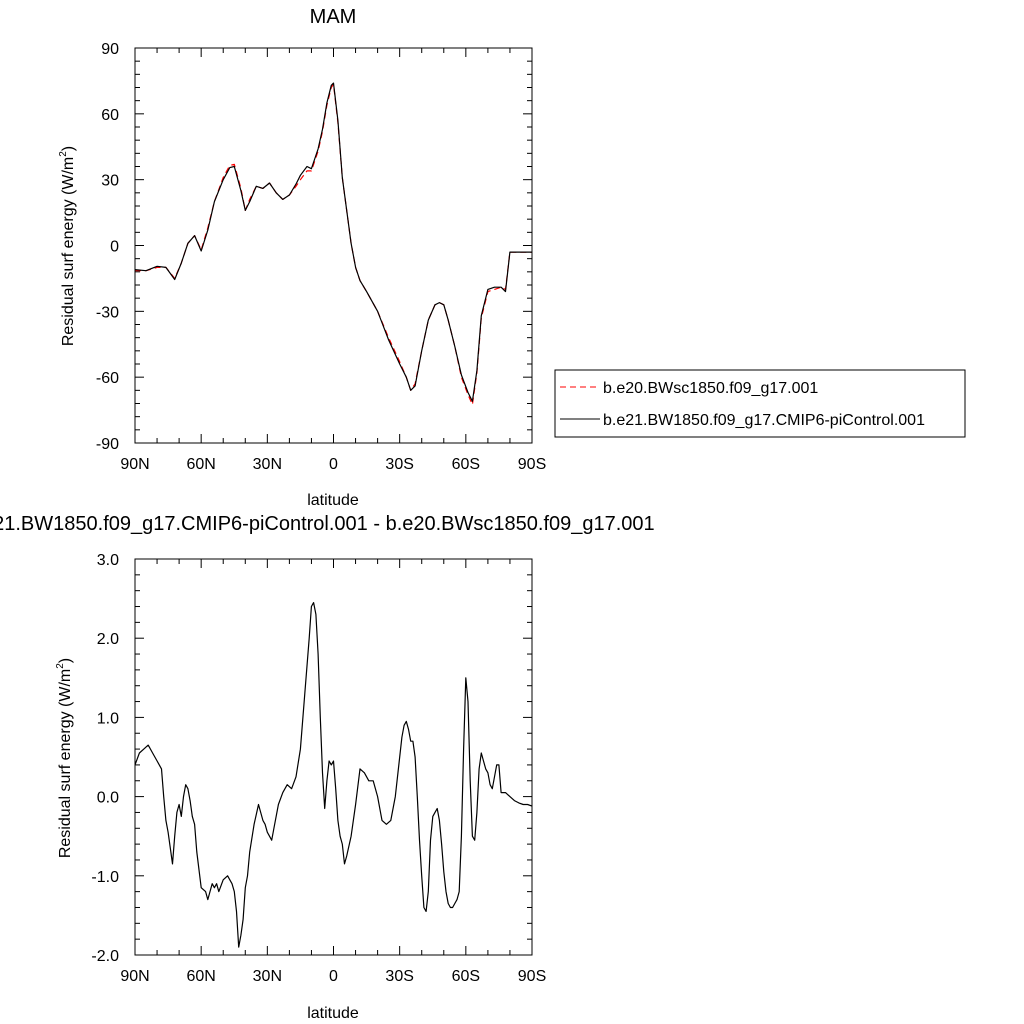  Describe the element at coordinates (399, 976) in the screenshot. I see `bottom-xtick-label: 30S` at that location.